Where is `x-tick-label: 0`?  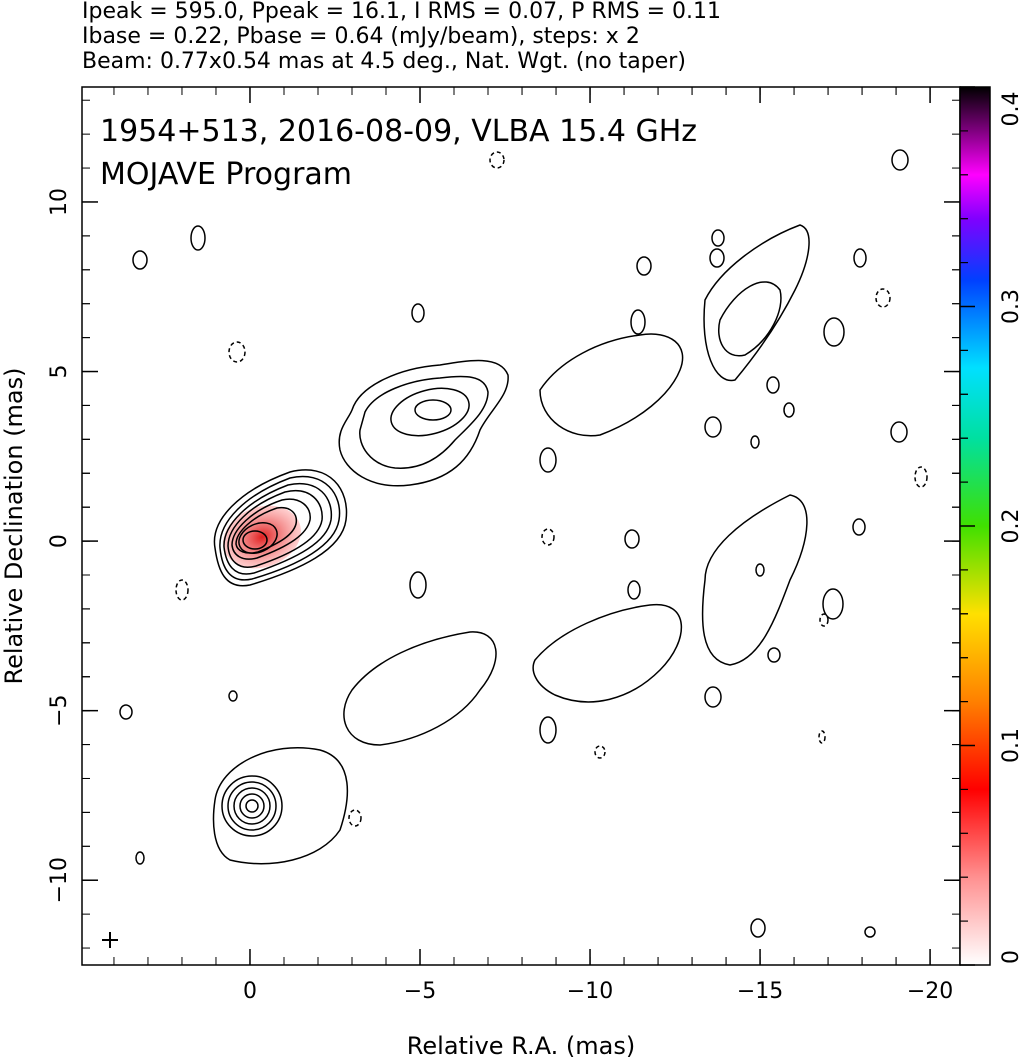 x-tick-label: 0 is located at coordinates (250, 991).